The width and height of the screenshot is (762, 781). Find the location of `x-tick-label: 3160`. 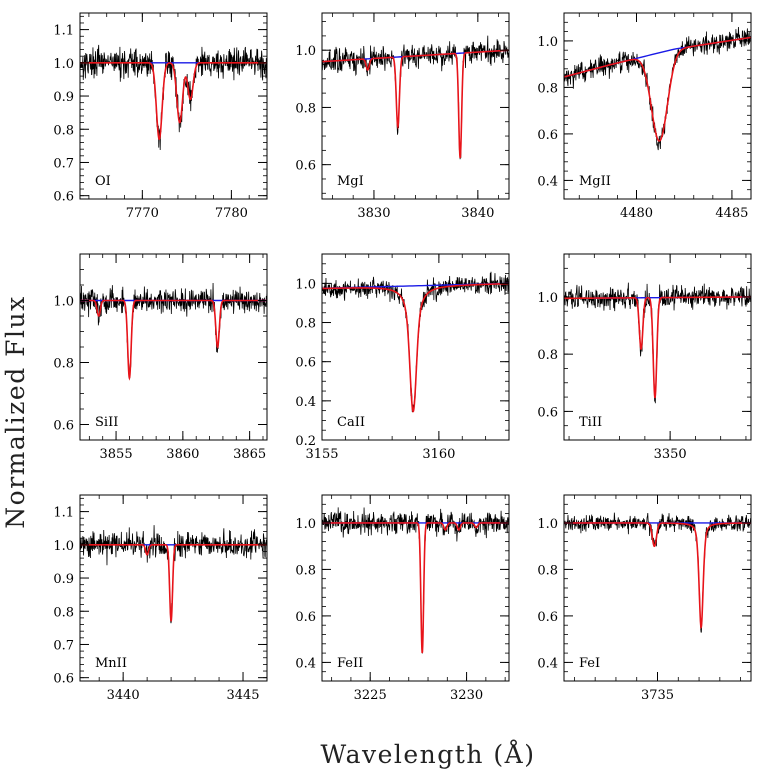

x-tick-label: 3160 is located at coordinates (438, 454).